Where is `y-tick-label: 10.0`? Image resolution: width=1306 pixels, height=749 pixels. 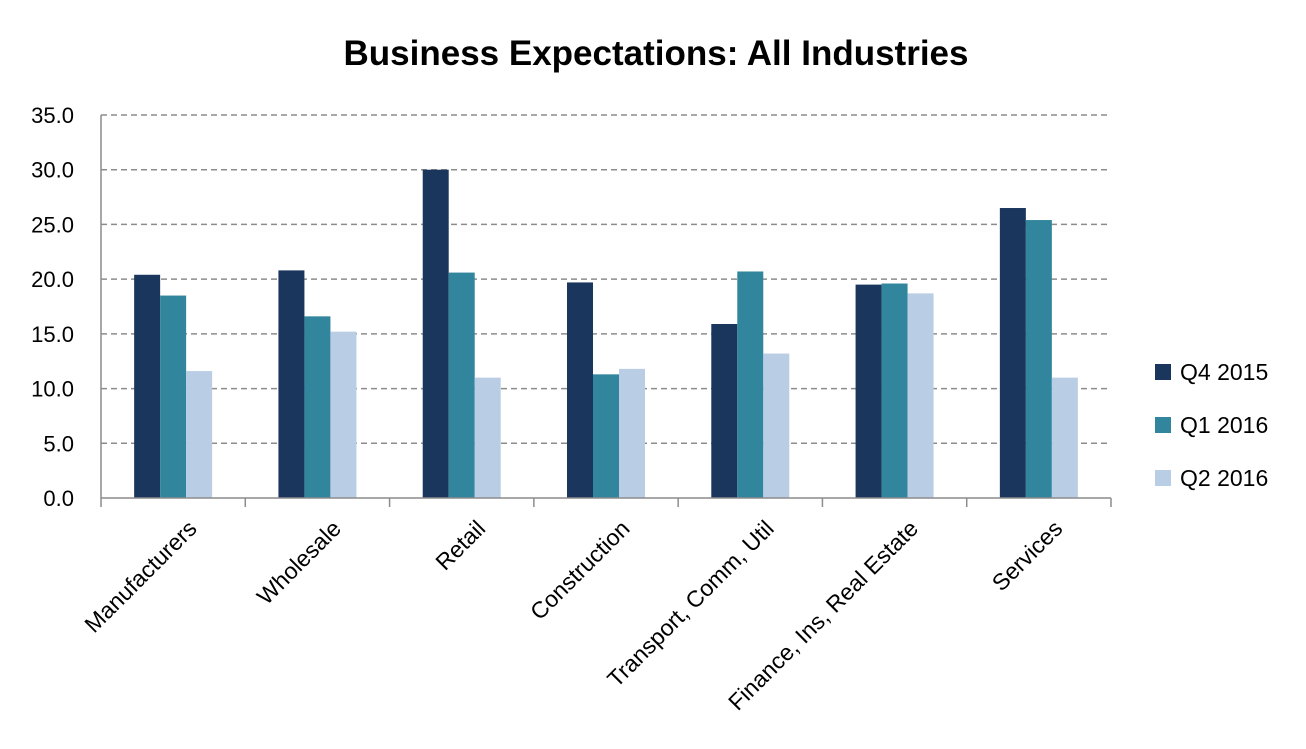
y-tick-label: 10.0 is located at coordinates (52, 389).